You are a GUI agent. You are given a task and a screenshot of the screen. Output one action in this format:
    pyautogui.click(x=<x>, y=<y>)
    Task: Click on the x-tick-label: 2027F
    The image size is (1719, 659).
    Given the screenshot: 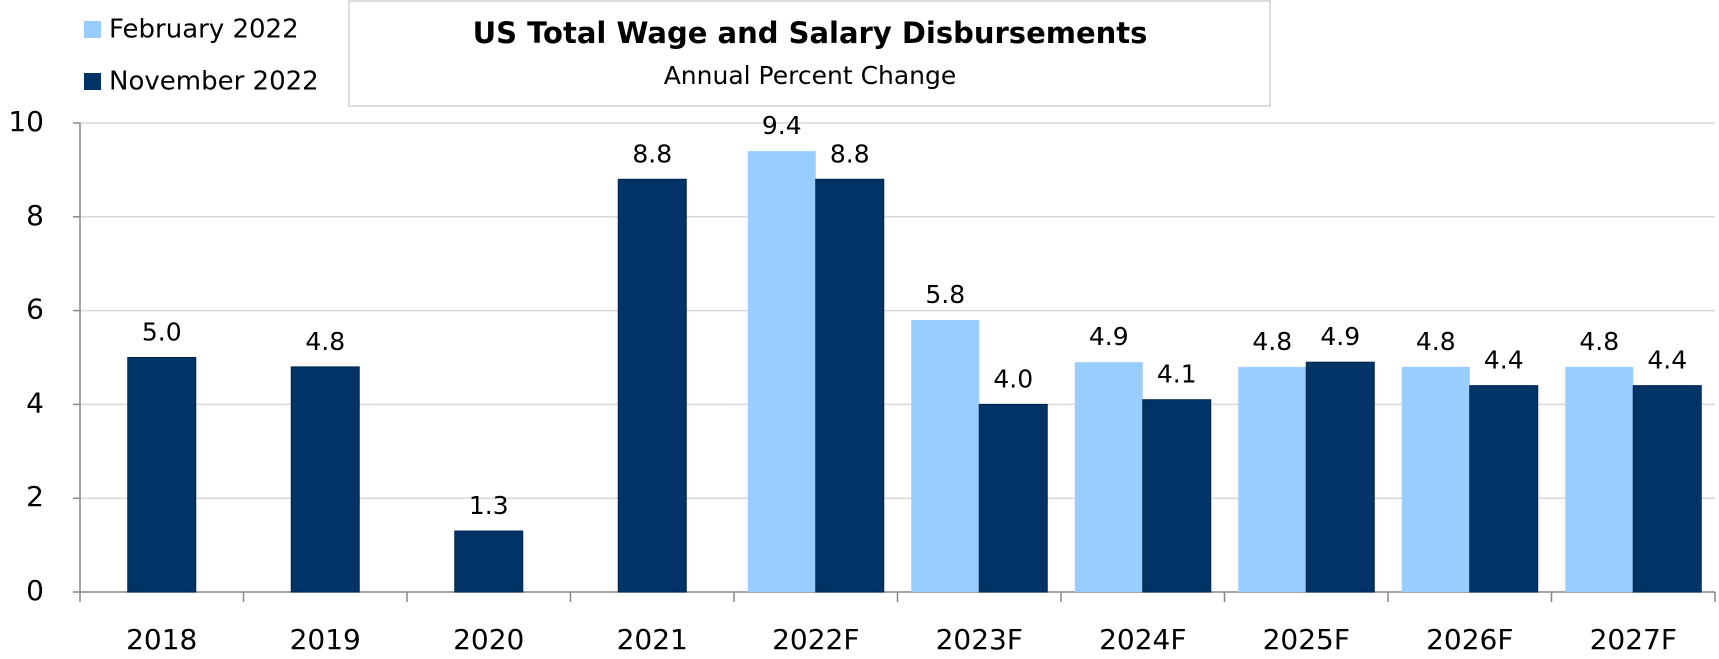 What is the action you would take?
    pyautogui.click(x=1633, y=639)
    